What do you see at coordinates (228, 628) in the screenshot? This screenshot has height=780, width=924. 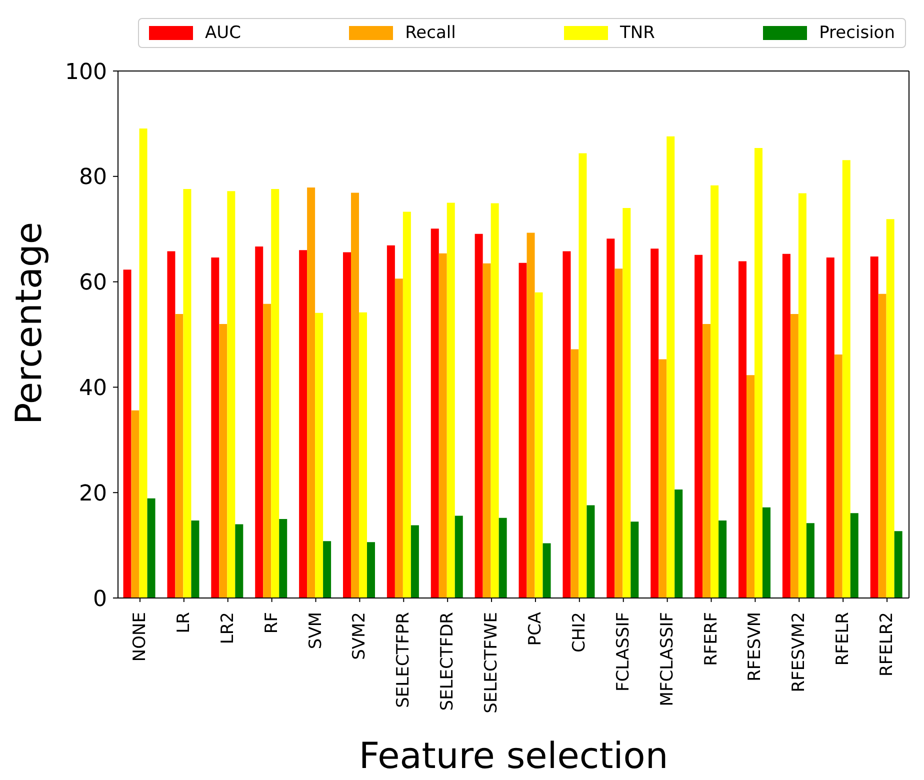 I see `x-tick-label: LR2` at bounding box center [228, 628].